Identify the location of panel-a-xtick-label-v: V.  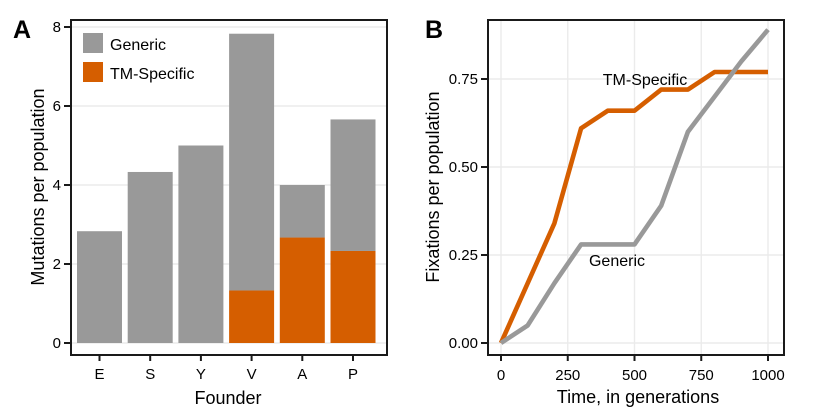
(252, 374).